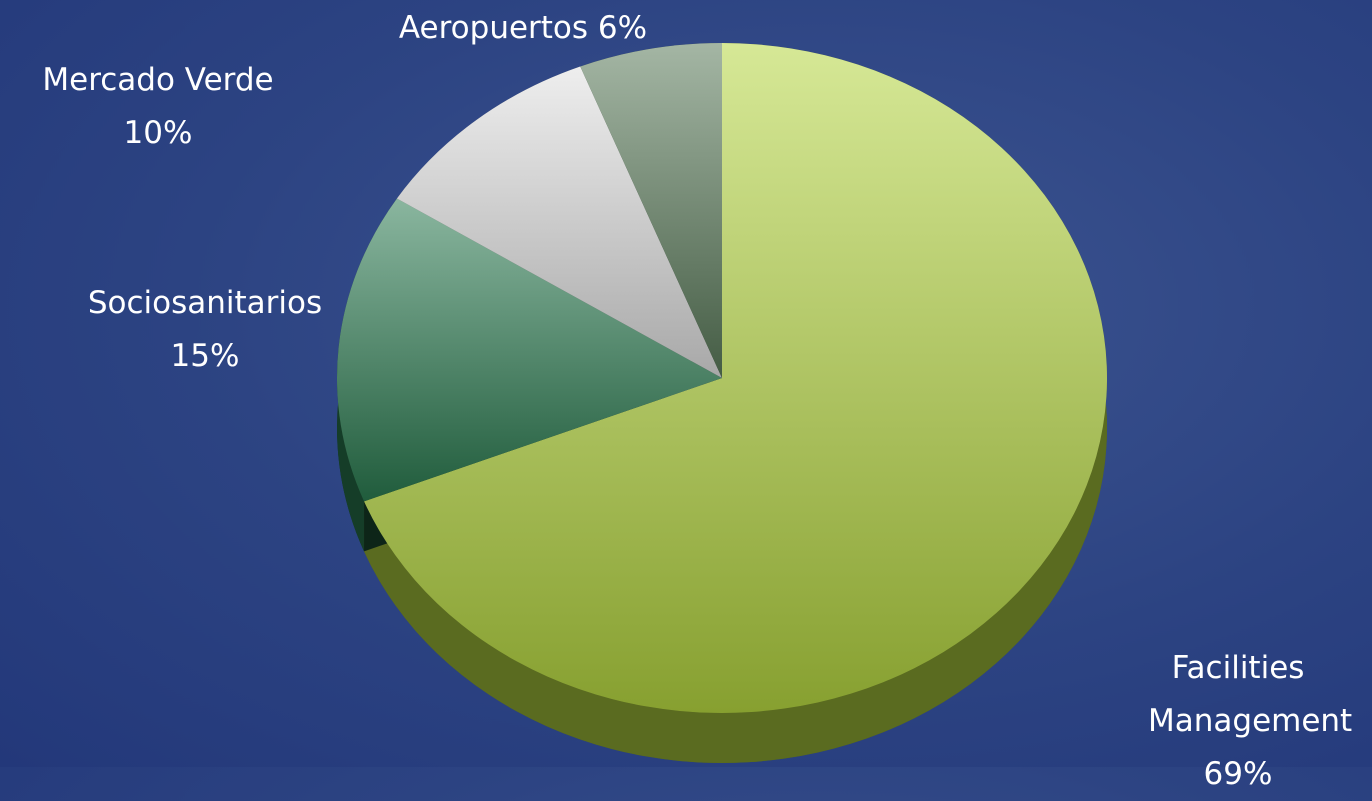 The height and width of the screenshot is (801, 1372). What do you see at coordinates (159, 107) in the screenshot?
I see `slice-label: Mercado Verde 10%` at bounding box center [159, 107].